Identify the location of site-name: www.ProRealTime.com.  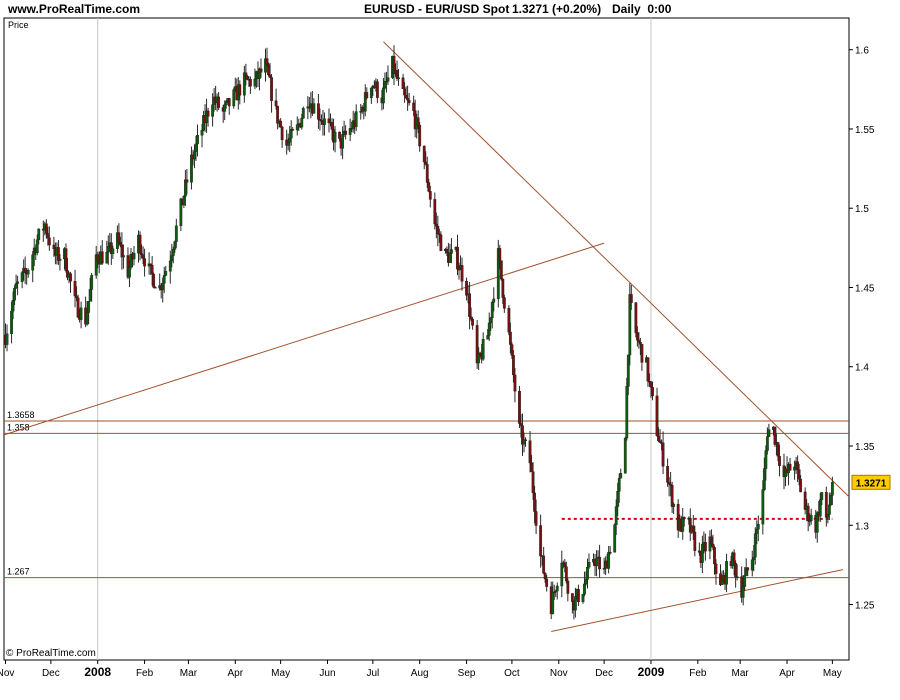
(74, 9).